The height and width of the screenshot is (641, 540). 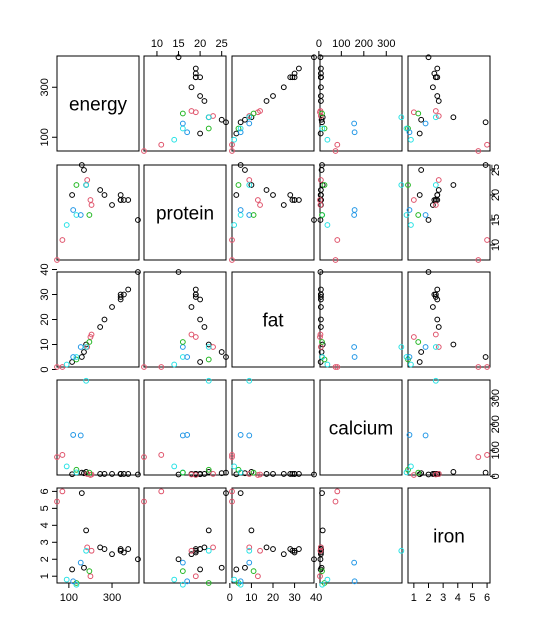 I want to click on panel-iron-vs-energy, so click(x=98, y=535).